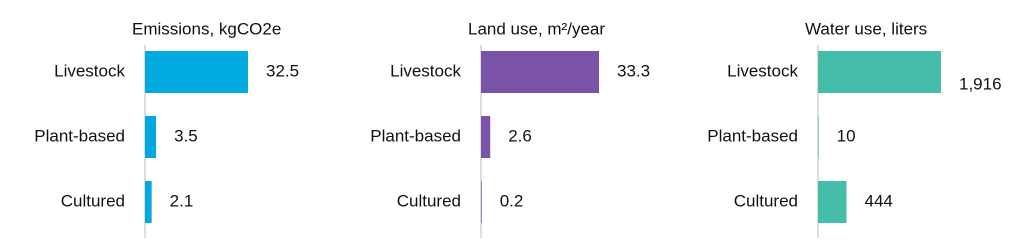 Image resolution: width=1024 pixels, height=245 pixels. I want to click on value-label: 33.3, so click(633, 70).